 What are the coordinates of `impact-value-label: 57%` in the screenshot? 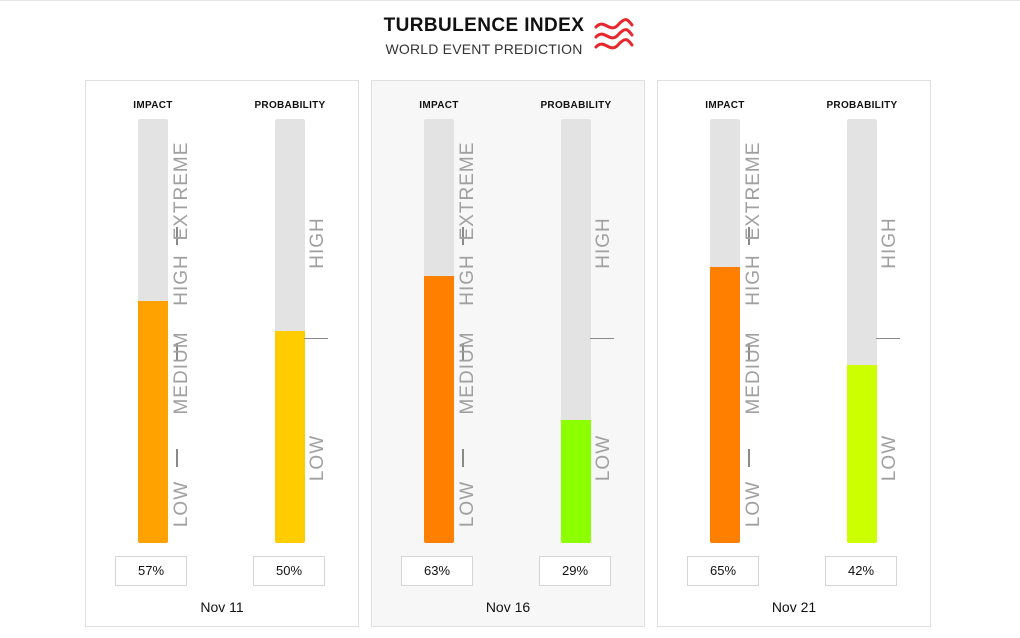 It's located at (151, 571).